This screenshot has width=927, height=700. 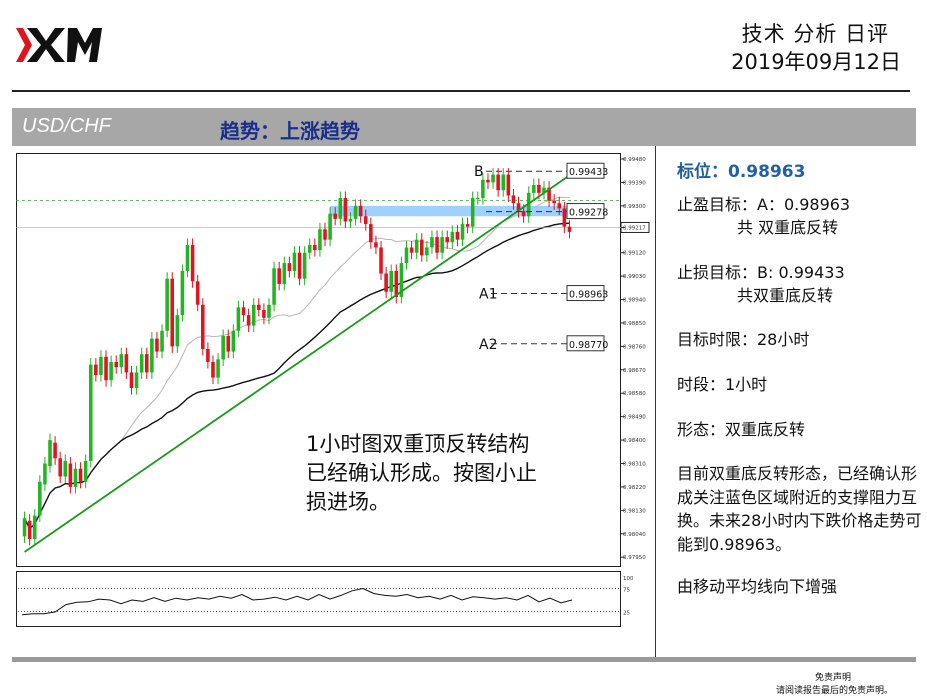 I want to click on y-tick-label: 0.99300, so click(x=634, y=207).